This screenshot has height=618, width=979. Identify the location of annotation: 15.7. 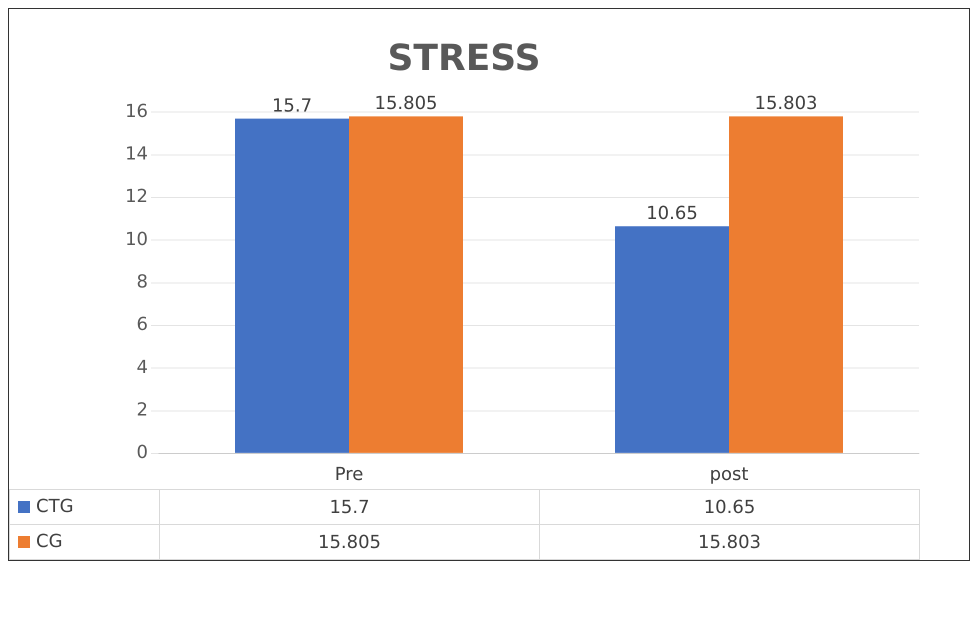
(292, 105).